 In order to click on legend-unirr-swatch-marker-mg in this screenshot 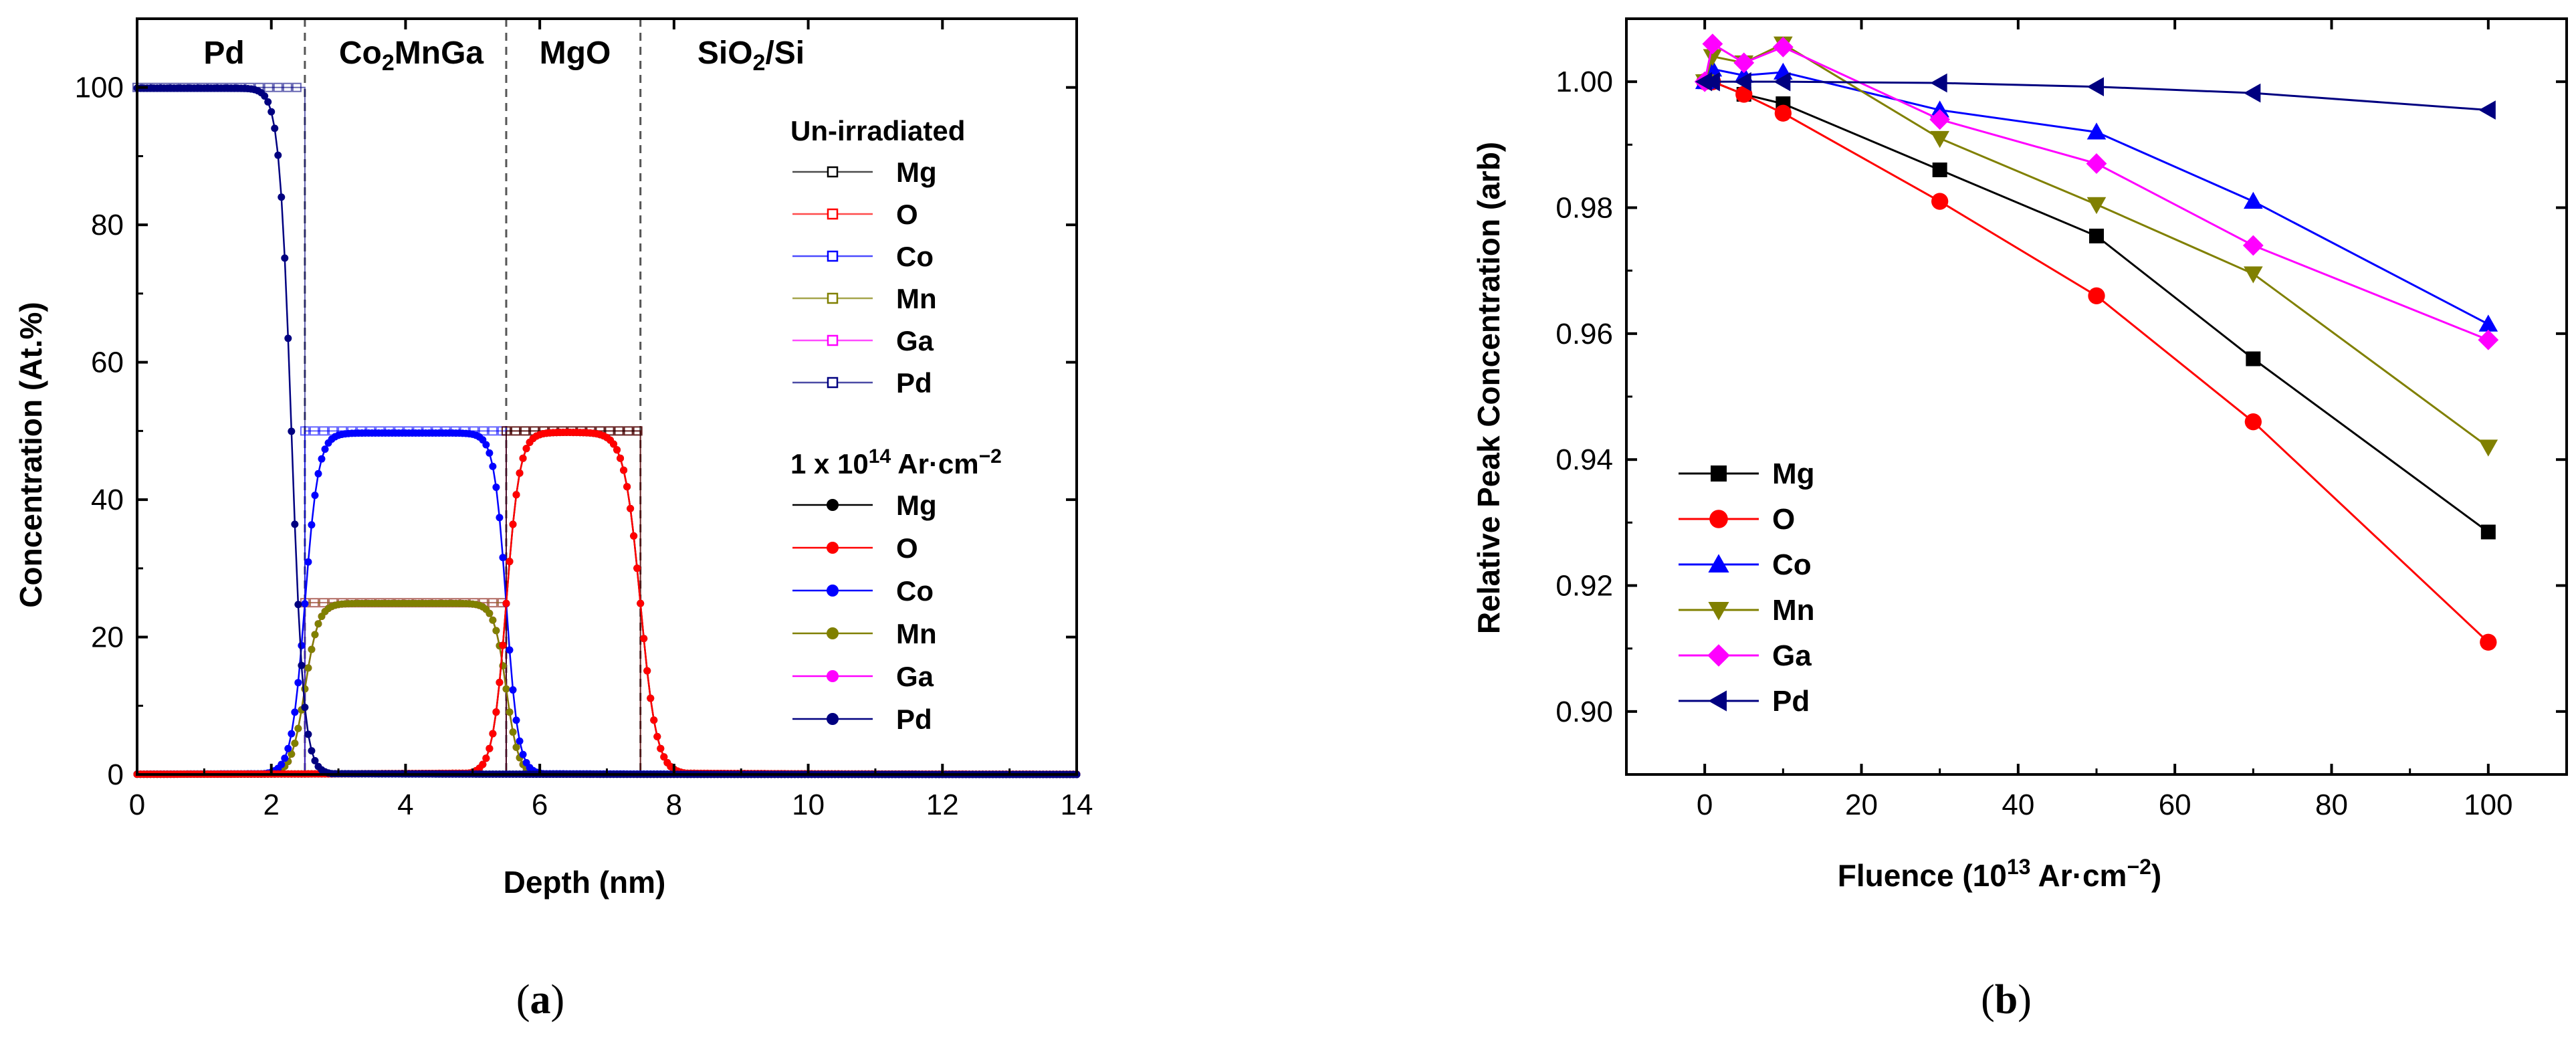, I will do `click(833, 172)`.